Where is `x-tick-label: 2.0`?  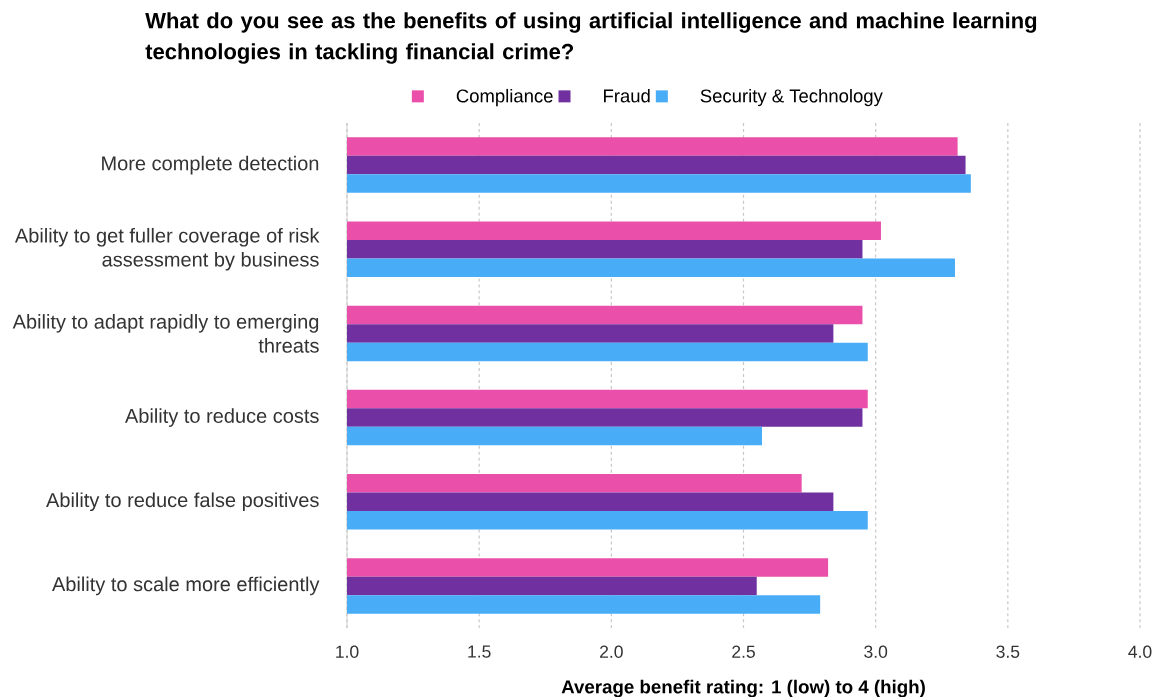
x-tick-label: 2.0 is located at coordinates (611, 651).